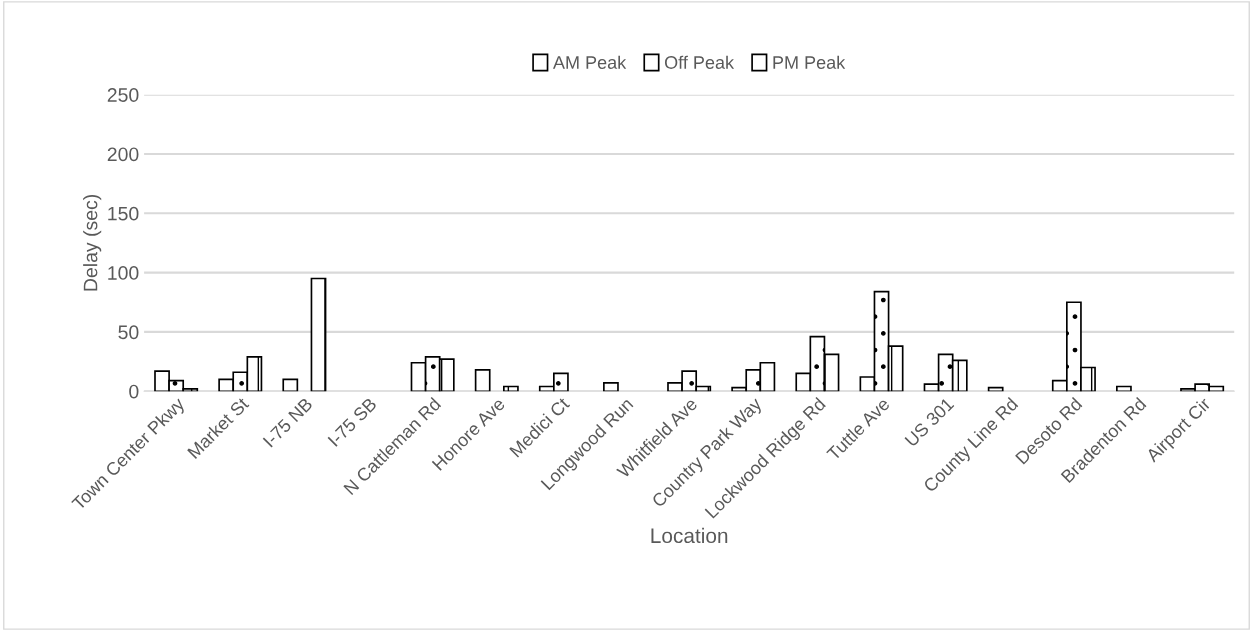 The image size is (1253, 631). Describe the element at coordinates (134, 391) in the screenshot. I see `y-tick-label: 0` at that location.